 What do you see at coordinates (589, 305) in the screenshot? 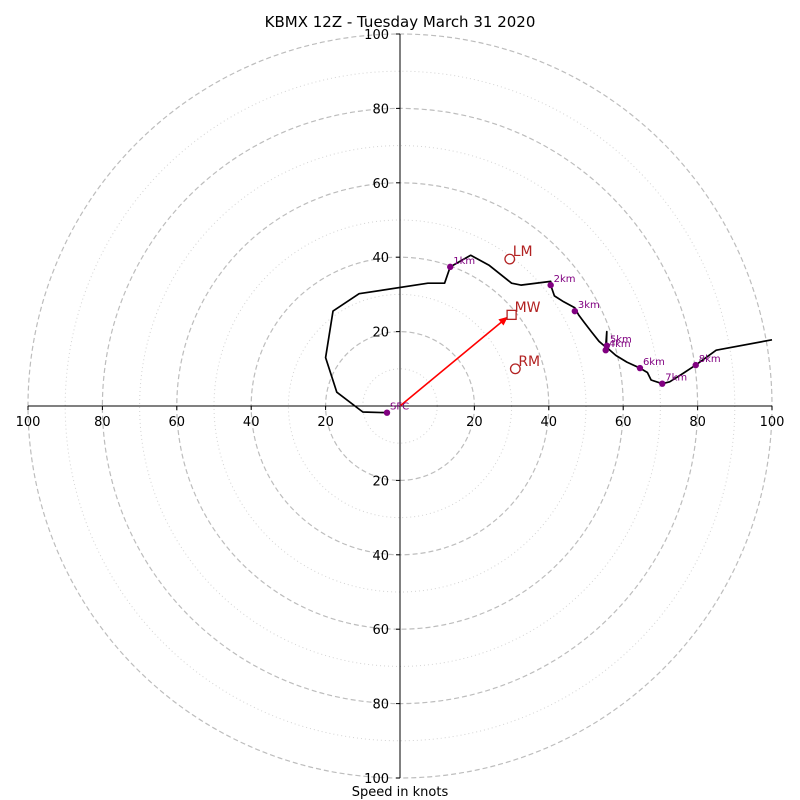
I see `marker-label-3km: 3km` at bounding box center [589, 305].